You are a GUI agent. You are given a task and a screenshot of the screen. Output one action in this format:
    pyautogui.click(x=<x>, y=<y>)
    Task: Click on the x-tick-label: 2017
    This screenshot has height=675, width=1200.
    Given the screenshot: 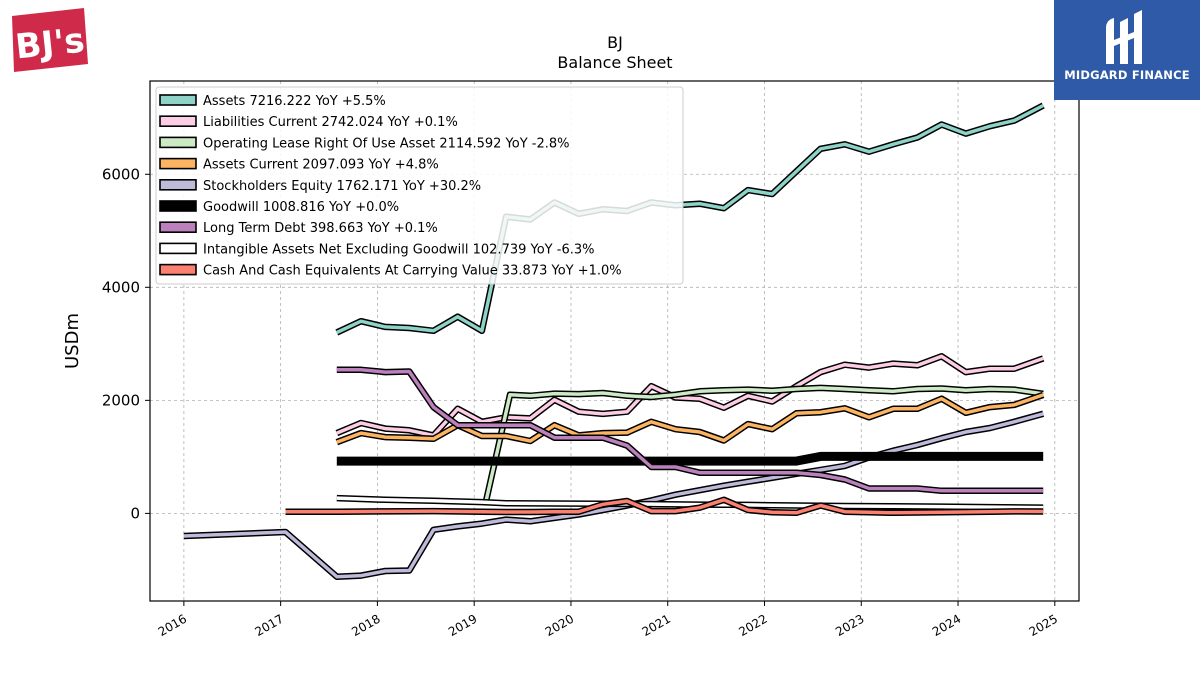 What is the action you would take?
    pyautogui.click(x=268, y=625)
    